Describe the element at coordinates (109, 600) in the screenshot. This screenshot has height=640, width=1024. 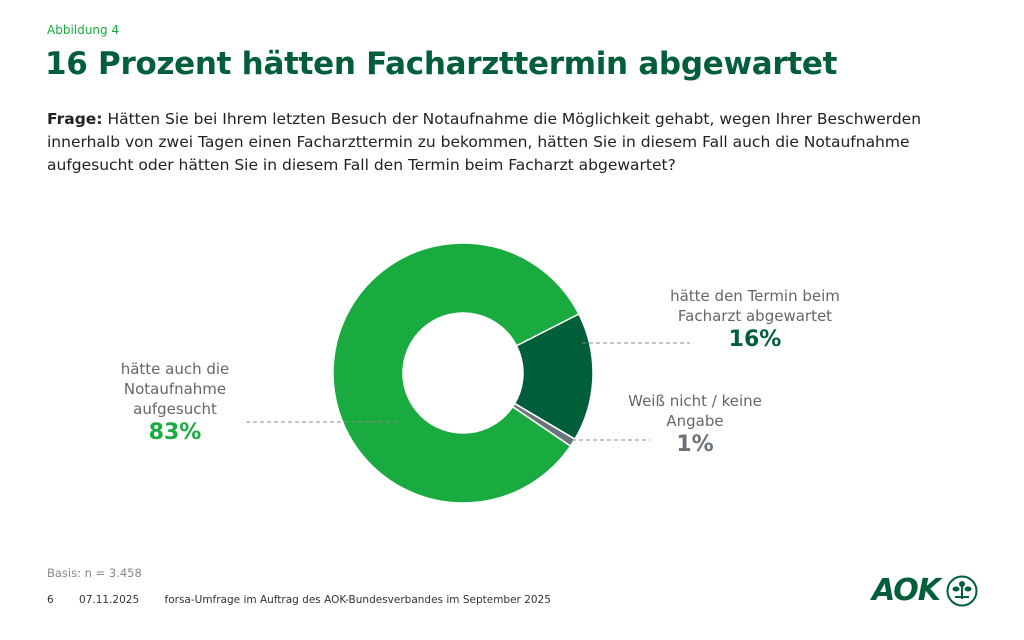
I see `footer-date: 07.11.2025` at that location.